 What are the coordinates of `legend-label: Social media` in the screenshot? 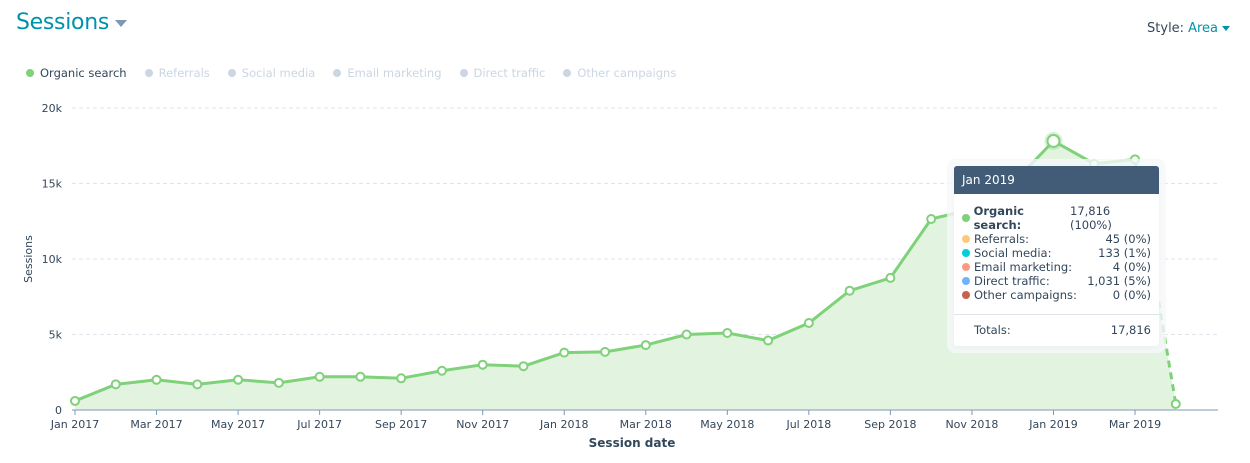 It's located at (278, 73).